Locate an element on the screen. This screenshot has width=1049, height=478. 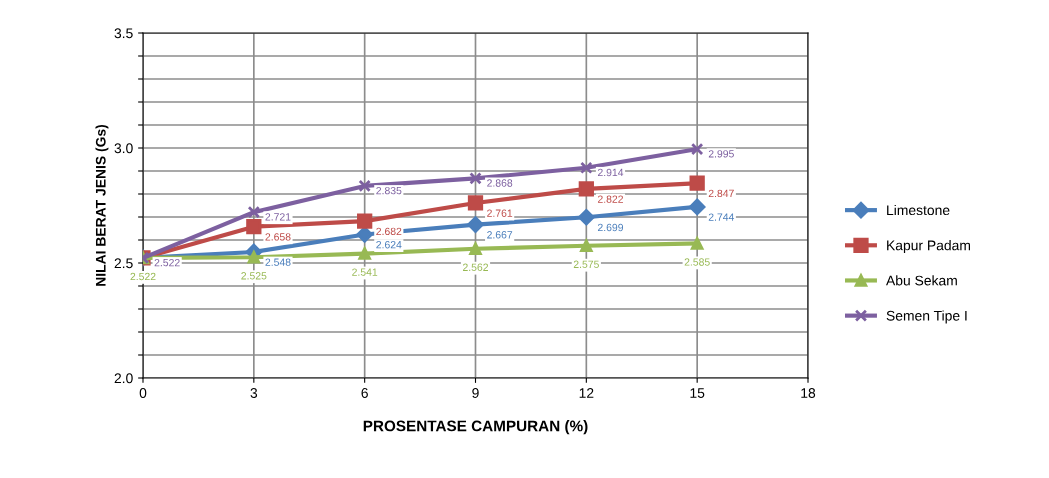
legend-label: Semen Tipe I is located at coordinates (926, 317).